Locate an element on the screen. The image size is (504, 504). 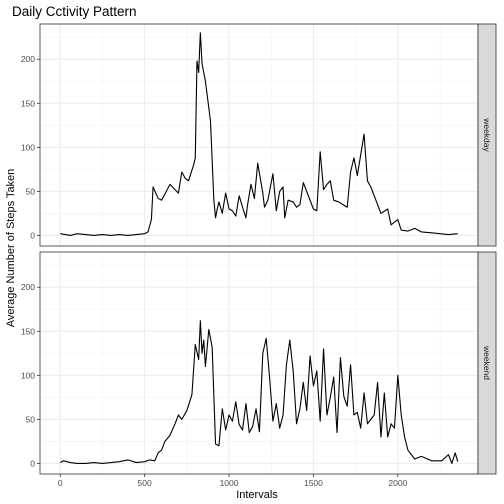
x-tick-label: 0 is located at coordinates (60, 483).